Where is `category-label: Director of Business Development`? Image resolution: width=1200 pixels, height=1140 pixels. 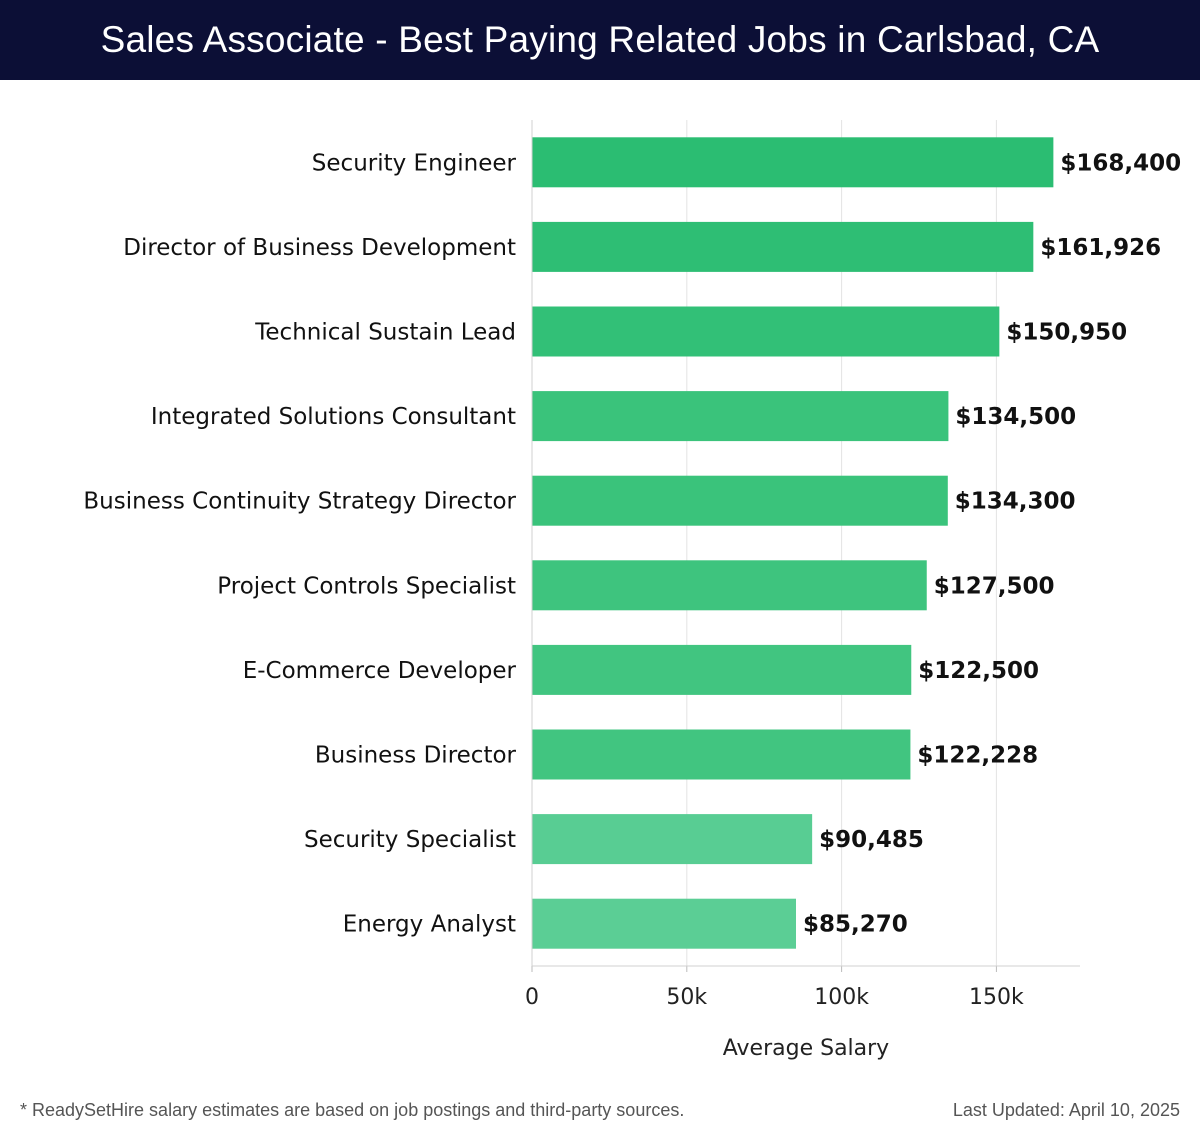
category-label: Director of Business Development is located at coordinates (319, 248).